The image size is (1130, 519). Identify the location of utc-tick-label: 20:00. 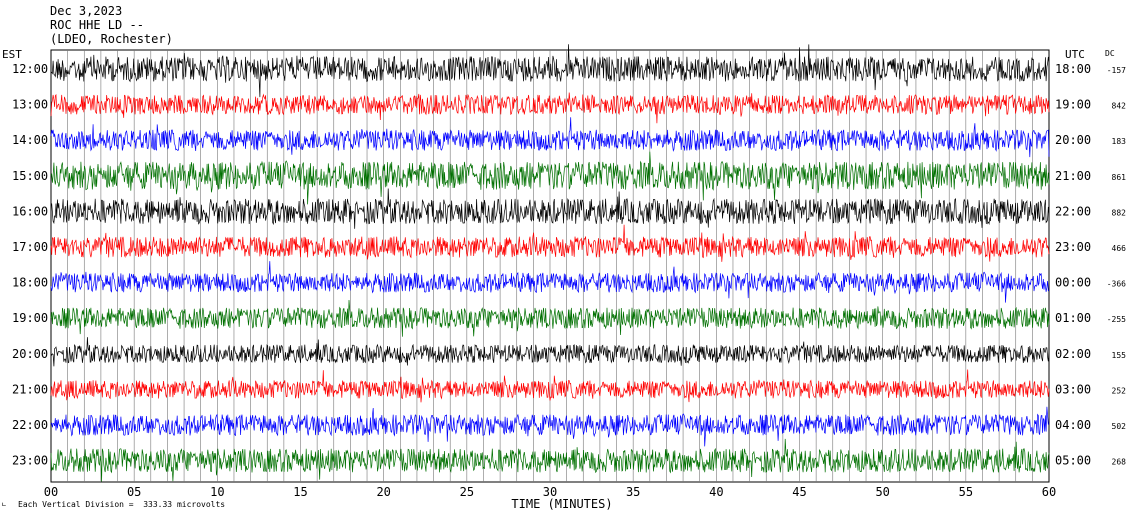
(1073, 140).